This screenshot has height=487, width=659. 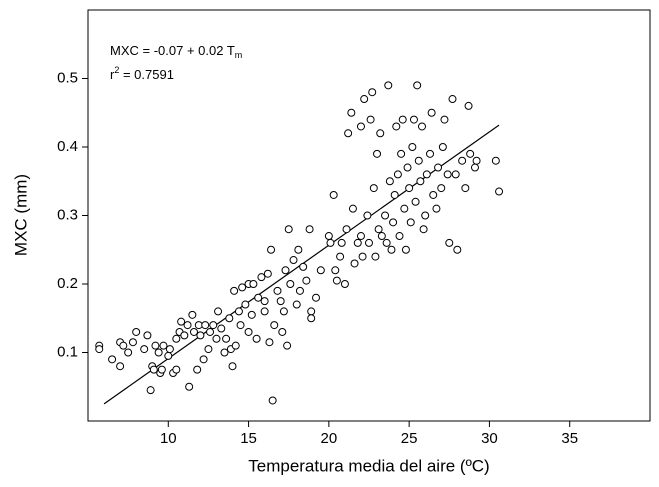 I want to click on x-tick-label: 25, so click(x=409, y=438).